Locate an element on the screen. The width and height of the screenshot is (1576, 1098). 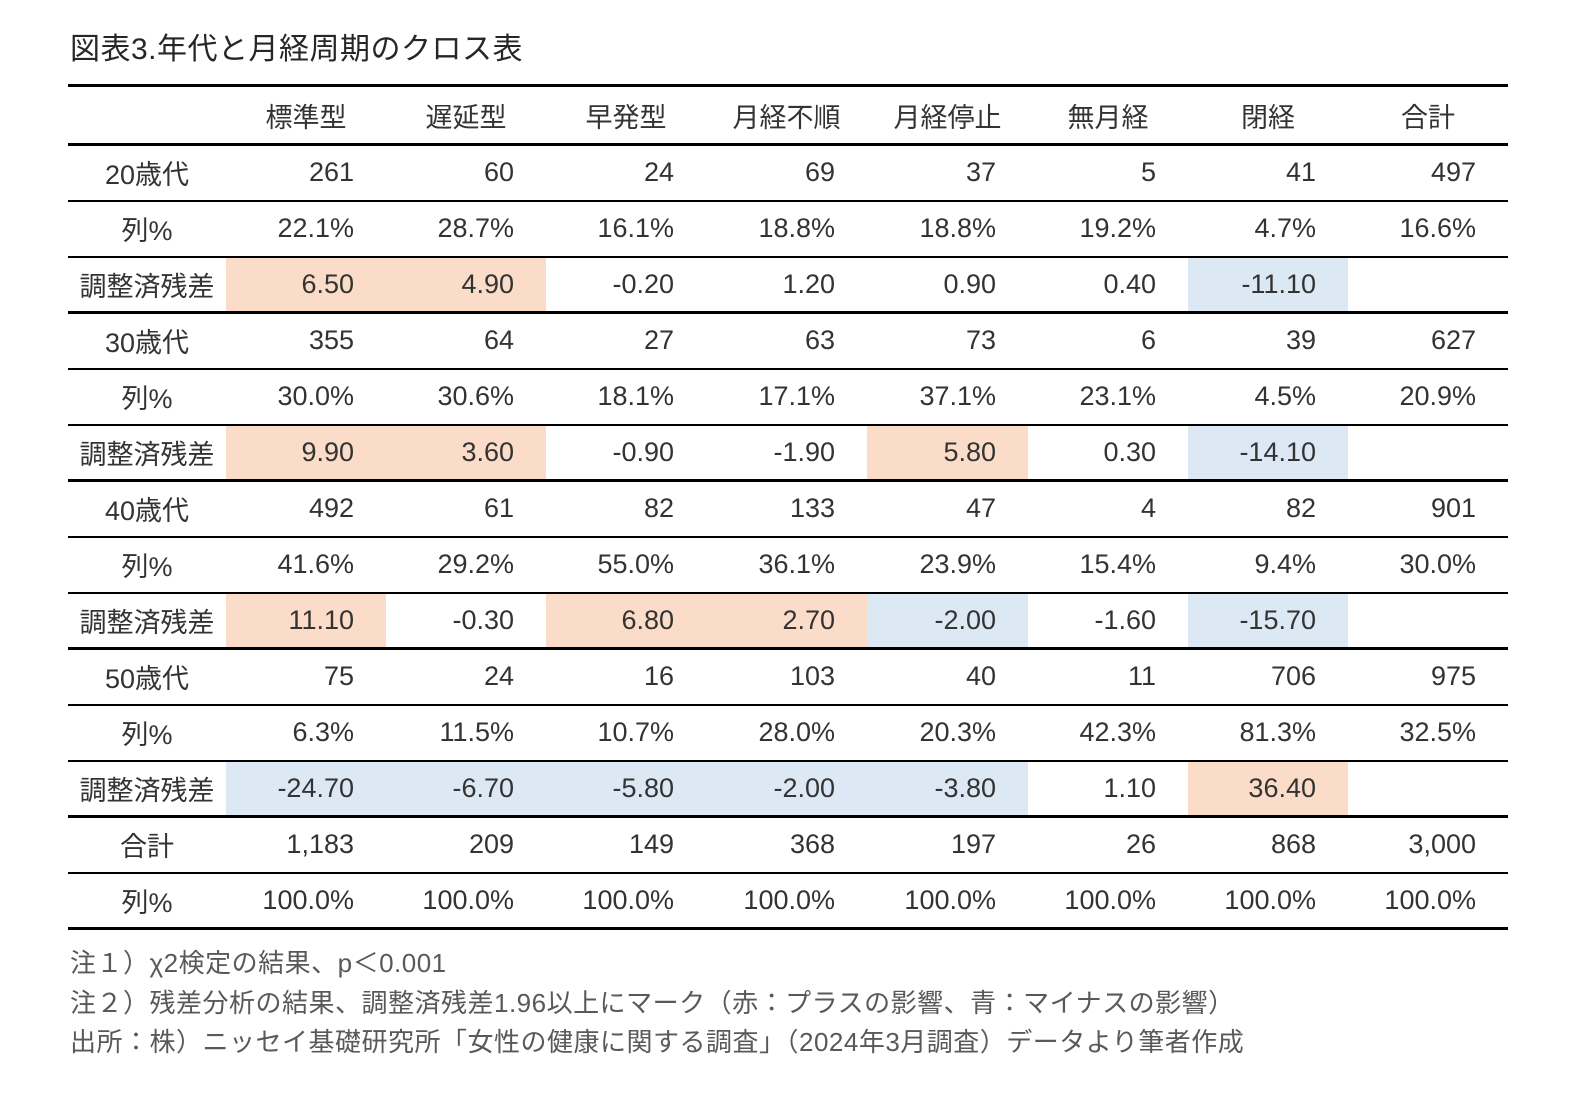
residual-cell: 1.10 is located at coordinates (1129, 787).